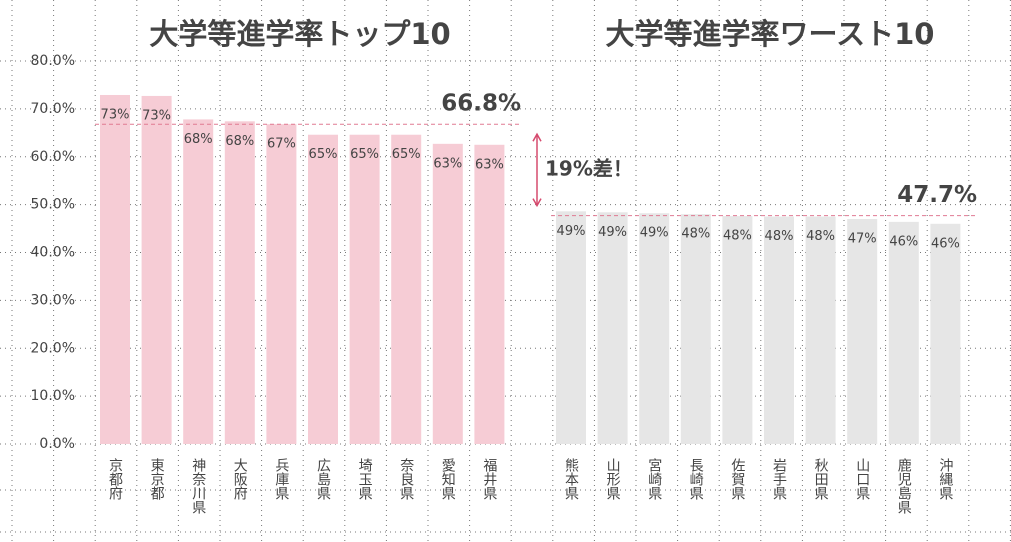  Describe the element at coordinates (448, 479) in the screenshot. I see `x-tick-label: 愛知県` at that location.